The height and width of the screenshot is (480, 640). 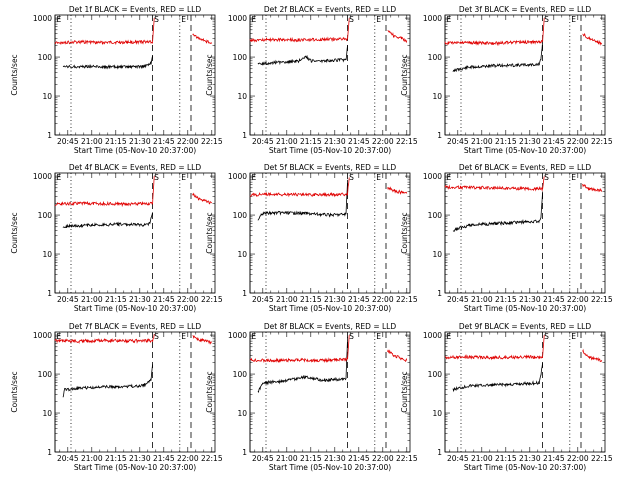 I want to click on panel-title: Det 3f BLACK = Events, RED = LLD, so click(x=525, y=9).